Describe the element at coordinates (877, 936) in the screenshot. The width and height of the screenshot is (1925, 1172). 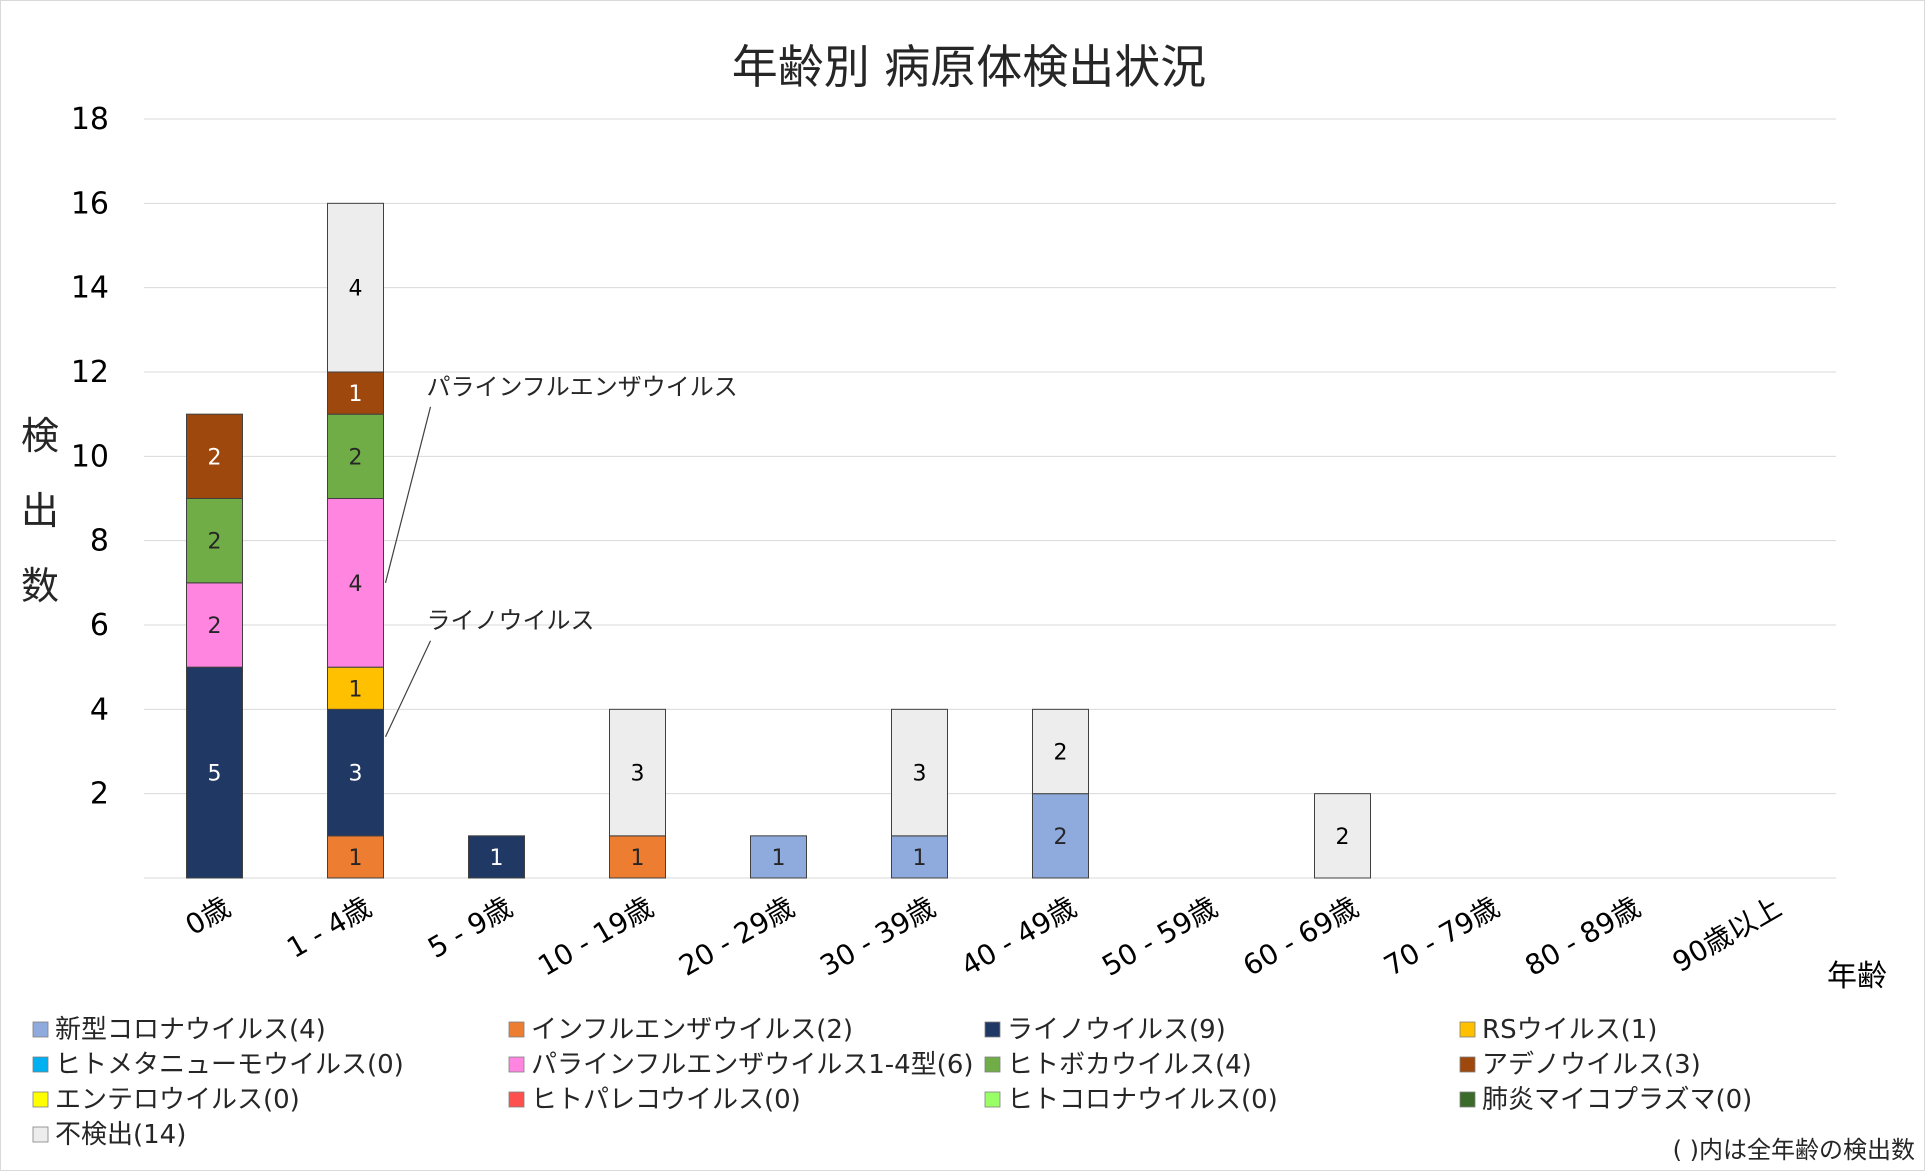
I see `x-tick-label: 30 - 39歳` at that location.